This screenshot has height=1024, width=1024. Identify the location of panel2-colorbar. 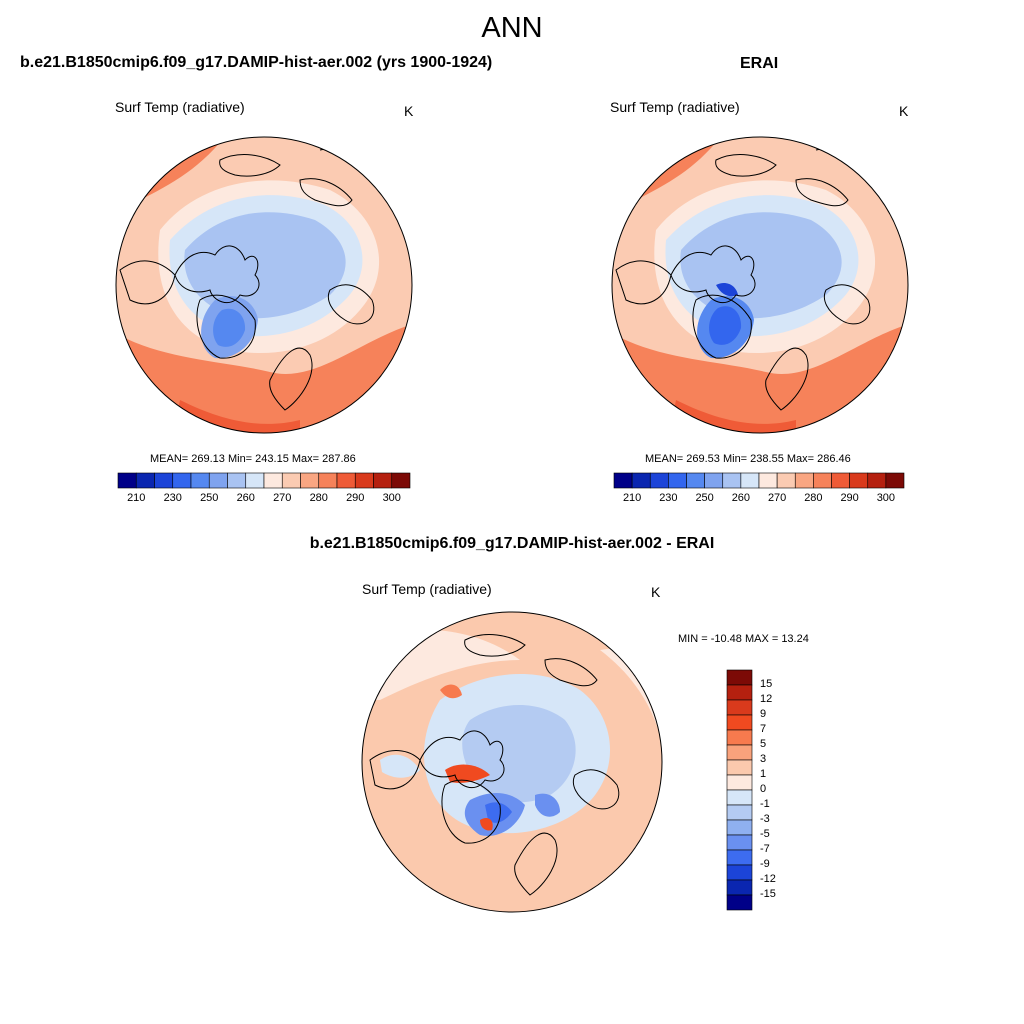
(759, 480).